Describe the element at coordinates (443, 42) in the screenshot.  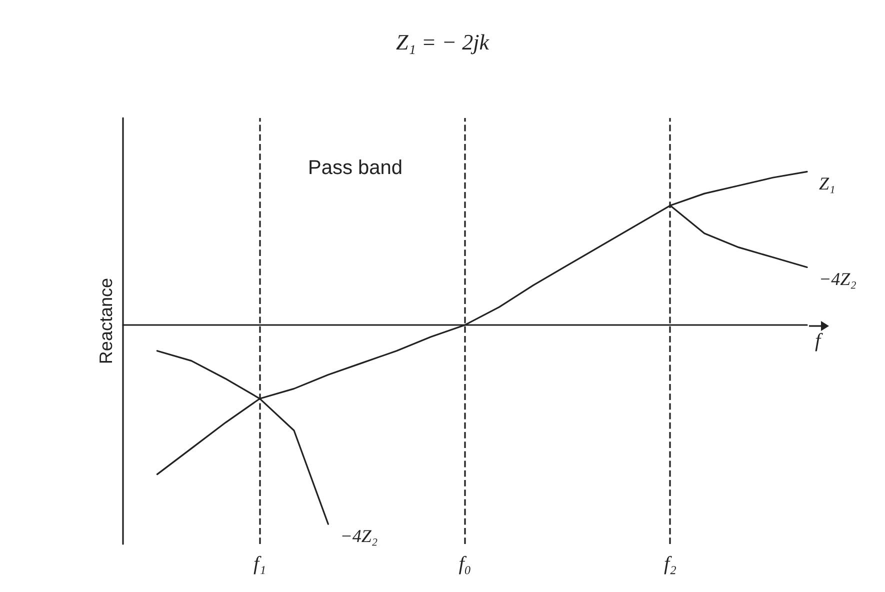
I see `chart-title: Z₁ = − 2jk` at that location.